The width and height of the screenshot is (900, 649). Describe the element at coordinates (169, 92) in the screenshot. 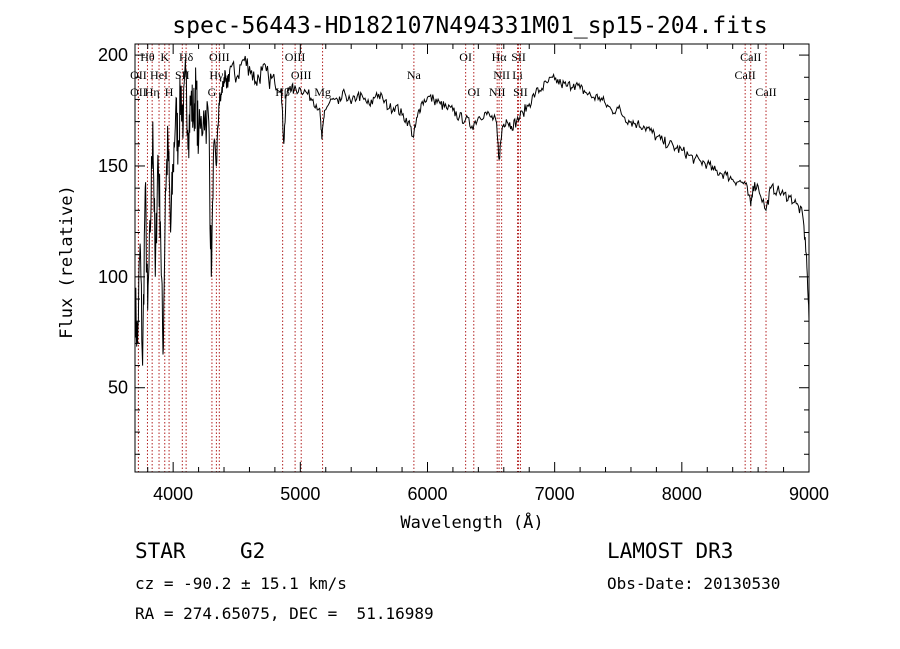

I see `line-label-6: H` at that location.